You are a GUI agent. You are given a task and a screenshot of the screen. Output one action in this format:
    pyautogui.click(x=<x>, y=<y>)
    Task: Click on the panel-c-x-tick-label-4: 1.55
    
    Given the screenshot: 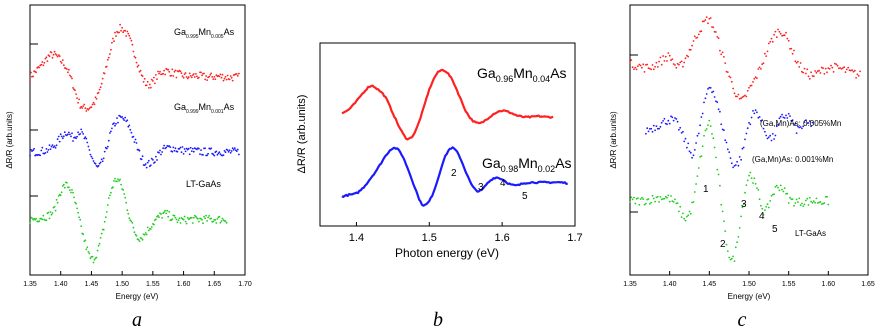 What is the action you would take?
    pyautogui.click(x=789, y=284)
    